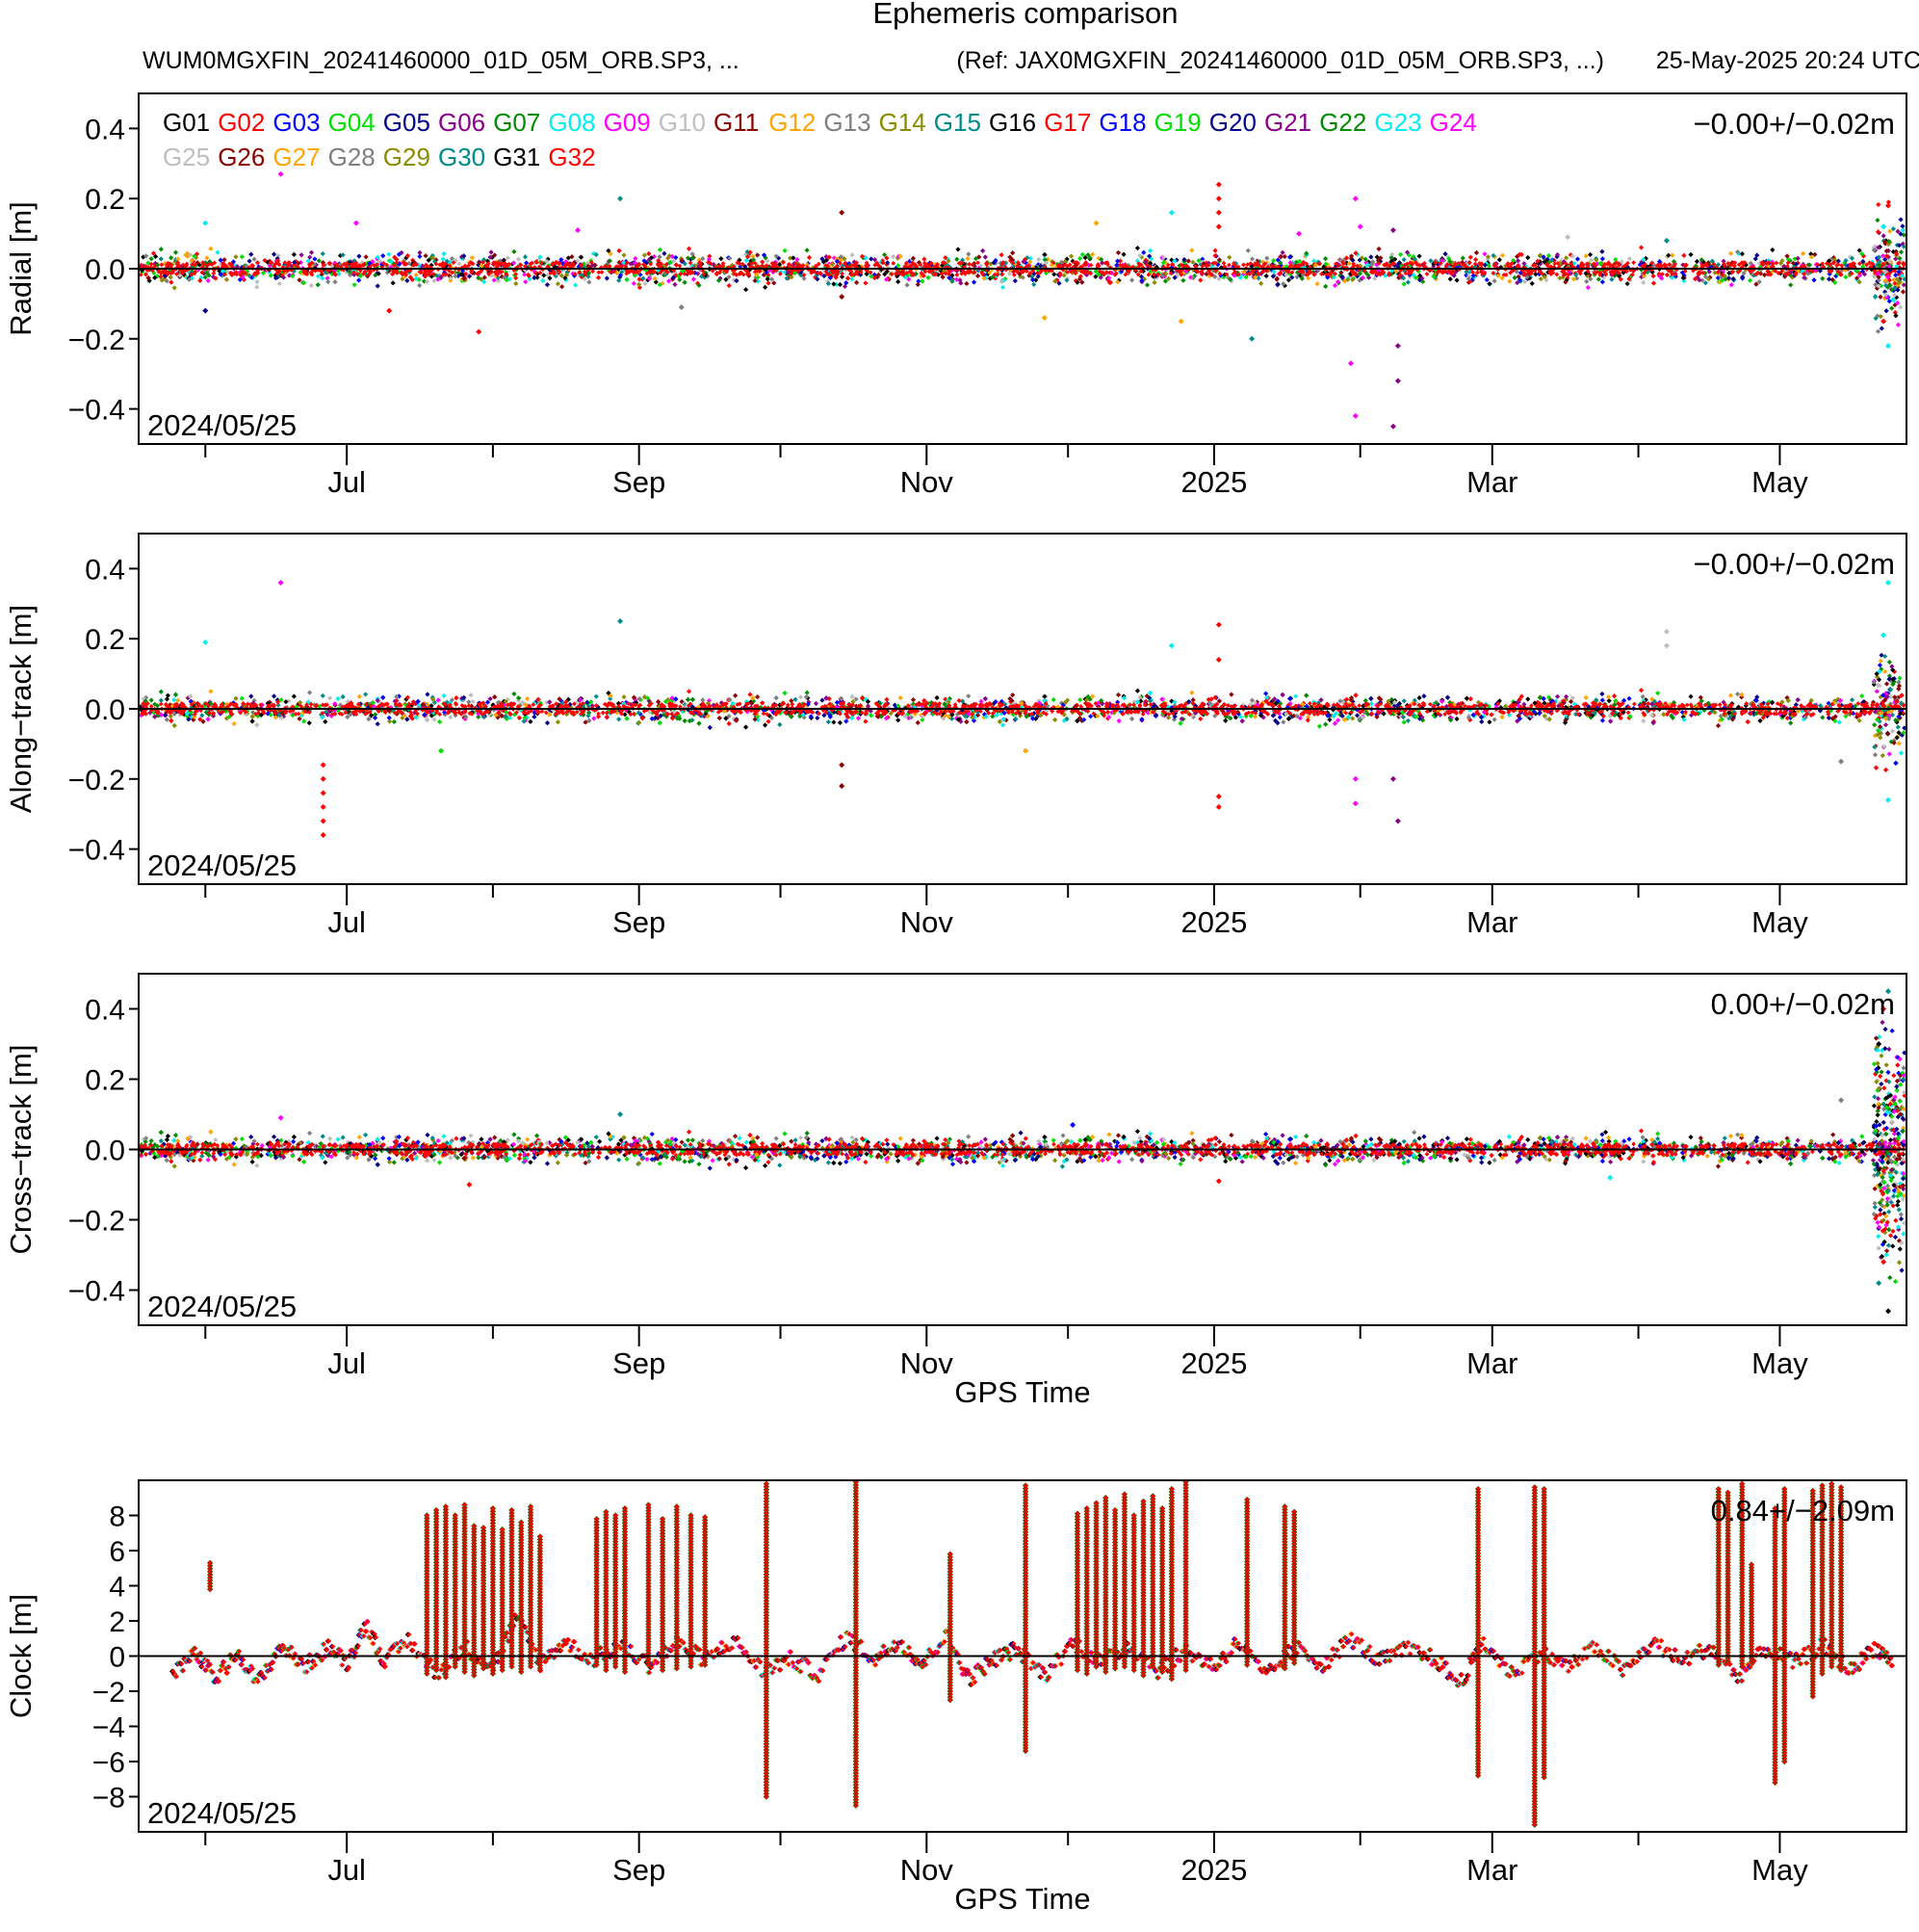 Image resolution: width=1919 pixels, height=1932 pixels. Describe the element at coordinates (846, 122) in the screenshot. I see `legend-entry-g13: G13` at that location.